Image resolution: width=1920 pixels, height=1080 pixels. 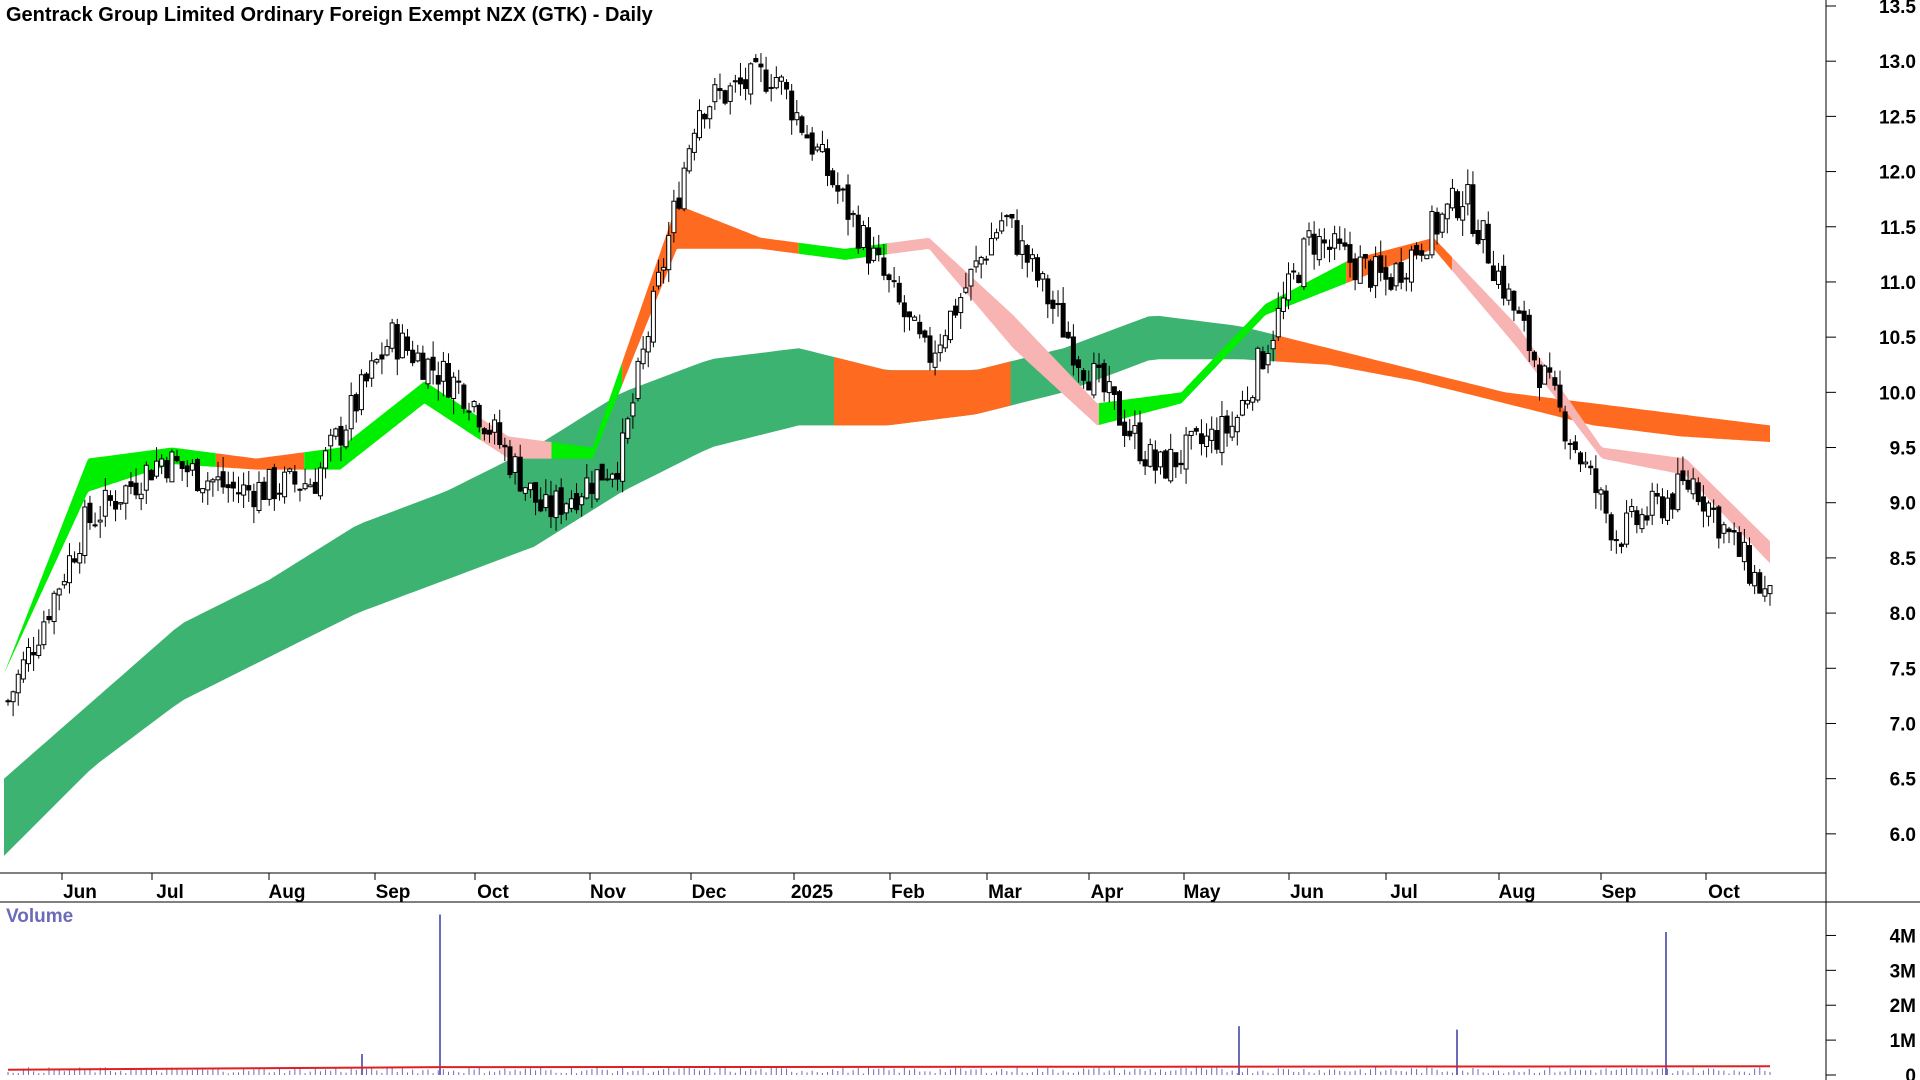 I want to click on price-tick-label: 11.5, so click(x=1898, y=228).